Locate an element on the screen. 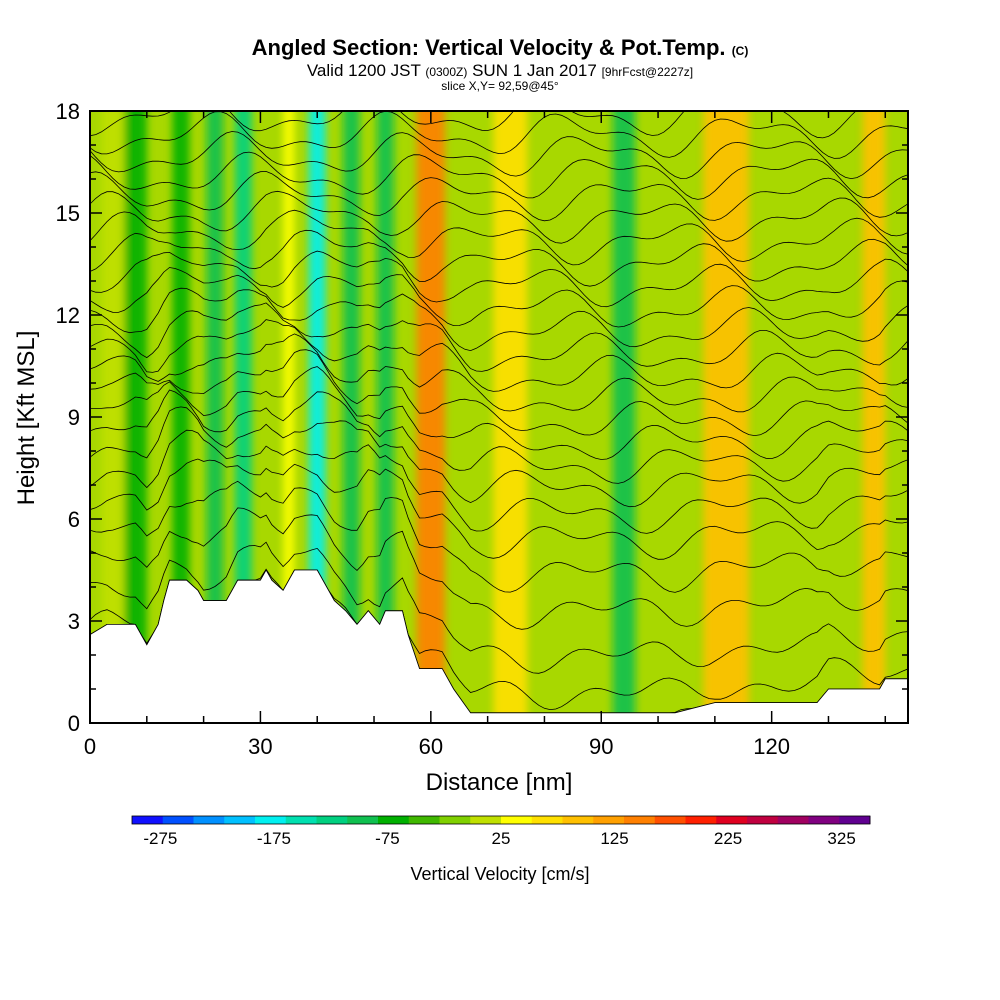  y-tick-label: 9 is located at coordinates (74, 417).